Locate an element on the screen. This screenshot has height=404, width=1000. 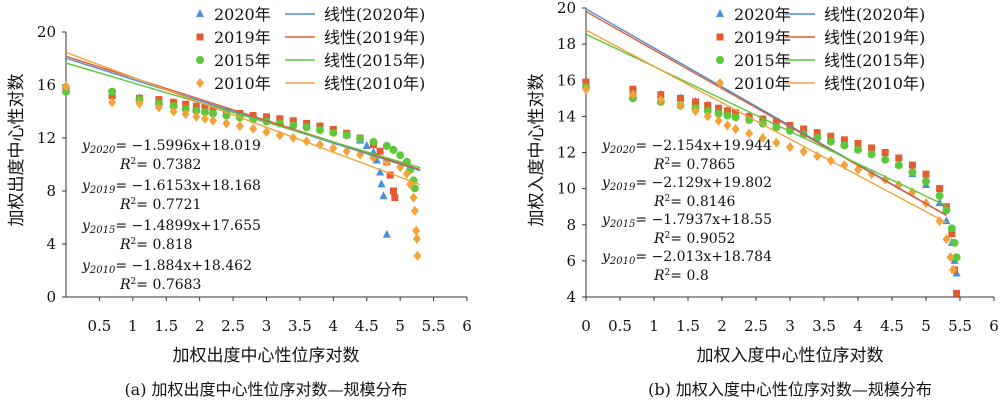
regression-equation: y2019= −2.129x+19.802 is located at coordinates (686, 184).